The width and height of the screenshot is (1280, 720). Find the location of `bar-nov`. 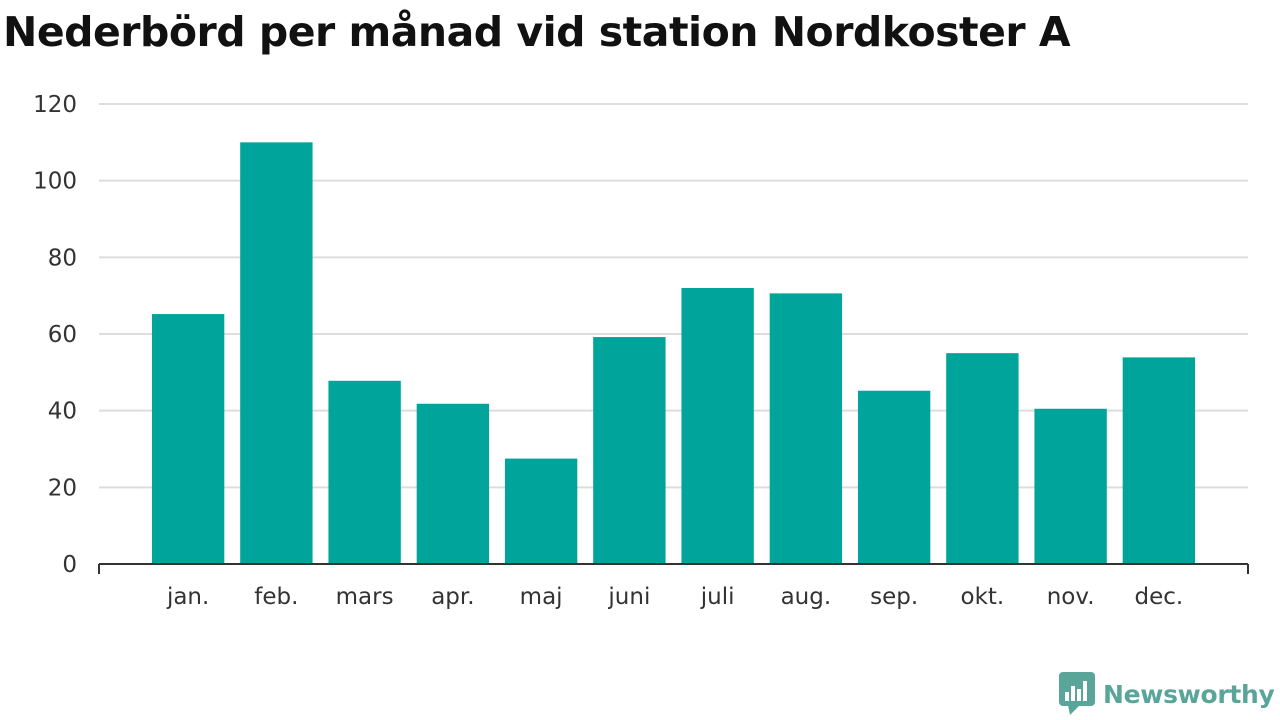

bar-nov is located at coordinates (1070, 486).